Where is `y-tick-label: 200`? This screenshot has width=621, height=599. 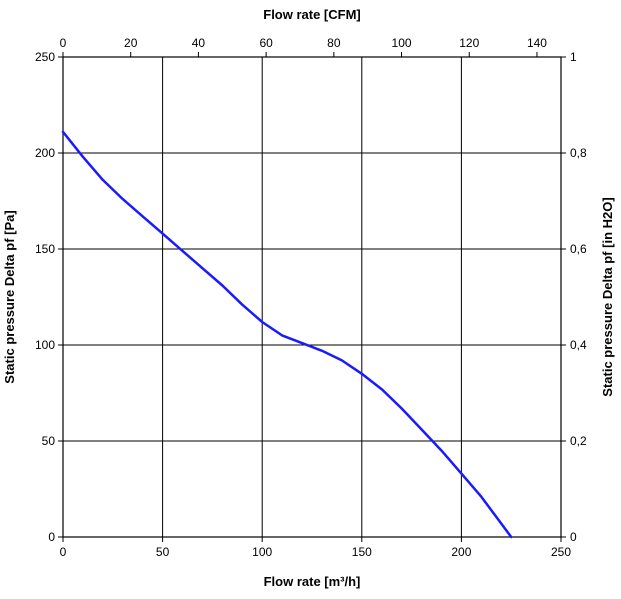
y-tick-label: 200 is located at coordinates (45, 153).